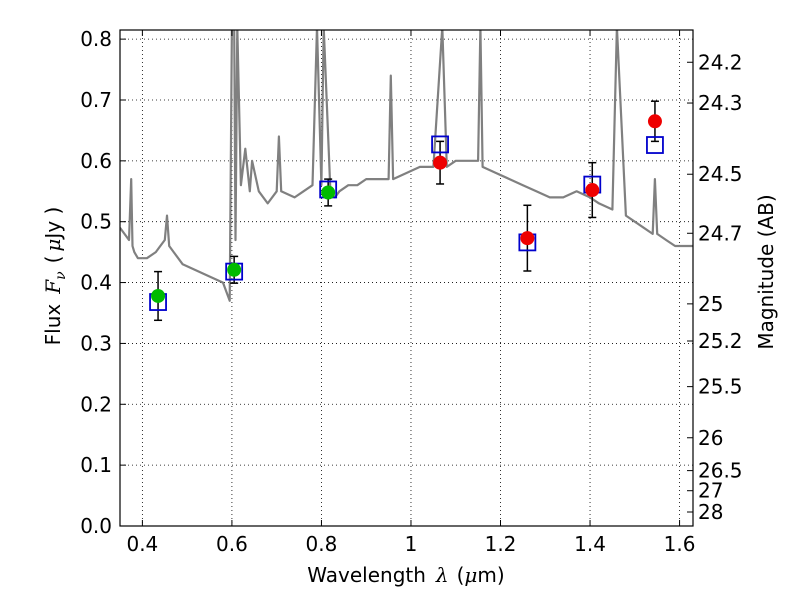 This screenshot has height=600, width=800. Describe the element at coordinates (501, 544) in the screenshot. I see `x-tick-label: 1.2` at that location.